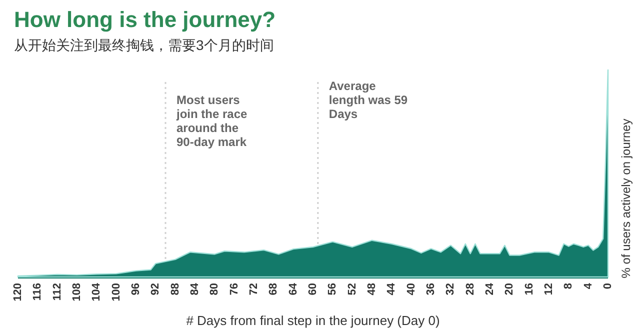 Image resolution: width=640 pixels, height=332 pixels. Describe the element at coordinates (313, 289) in the screenshot. I see `x-tick-label: 60` at that location.